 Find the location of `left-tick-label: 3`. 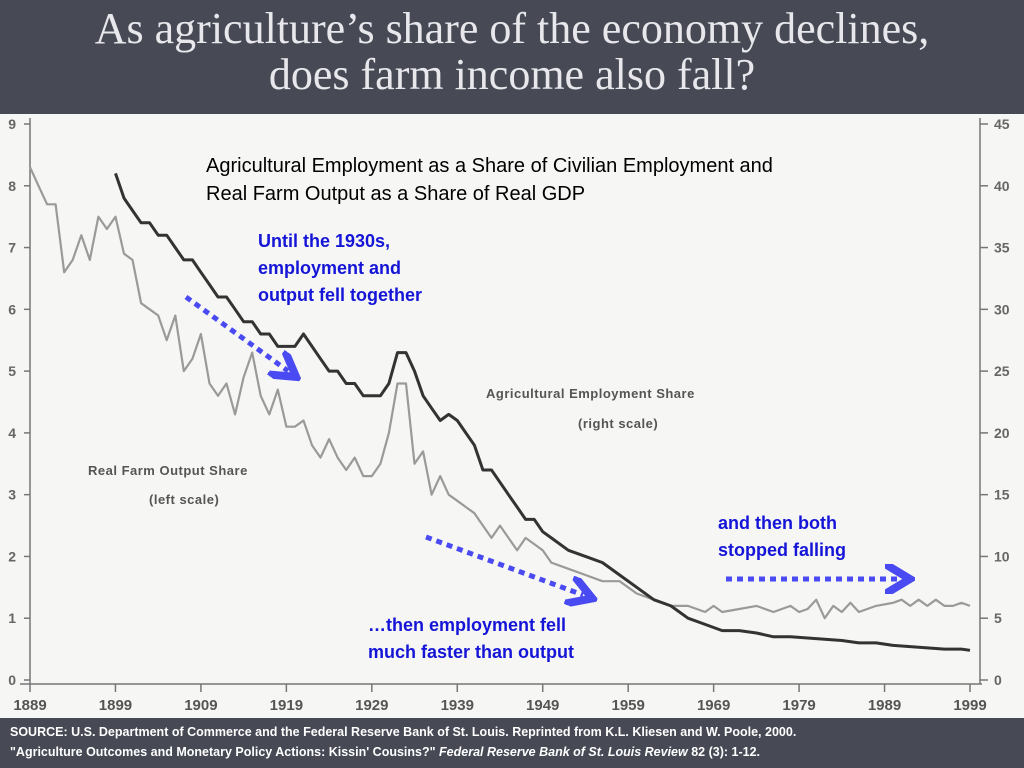

left-tick-label: 3 is located at coordinates (12, 495).